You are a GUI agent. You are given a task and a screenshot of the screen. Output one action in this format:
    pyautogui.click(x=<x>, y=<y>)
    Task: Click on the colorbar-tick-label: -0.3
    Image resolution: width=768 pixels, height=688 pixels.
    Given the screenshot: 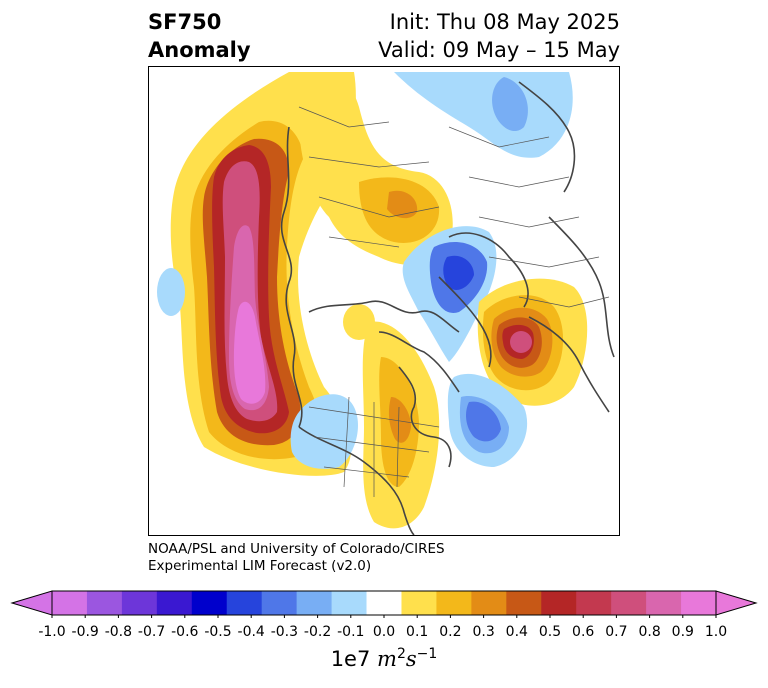 What is the action you would take?
    pyautogui.click(x=284, y=632)
    